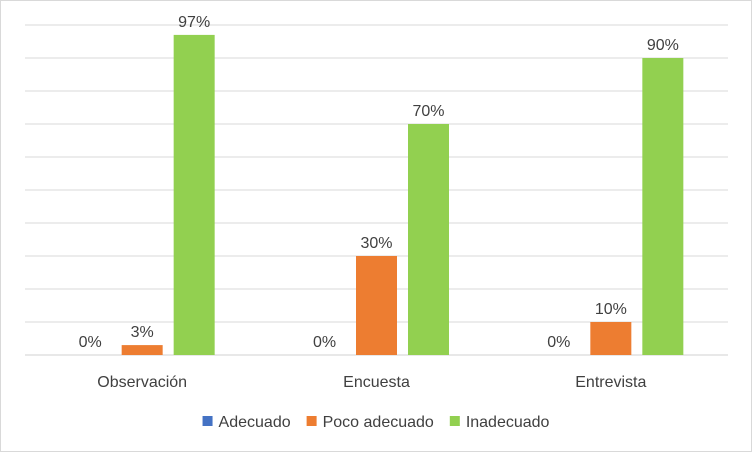 The height and width of the screenshot is (456, 752). Describe the element at coordinates (611, 338) in the screenshot. I see `bar-poco-adecuado-entrevista` at that location.